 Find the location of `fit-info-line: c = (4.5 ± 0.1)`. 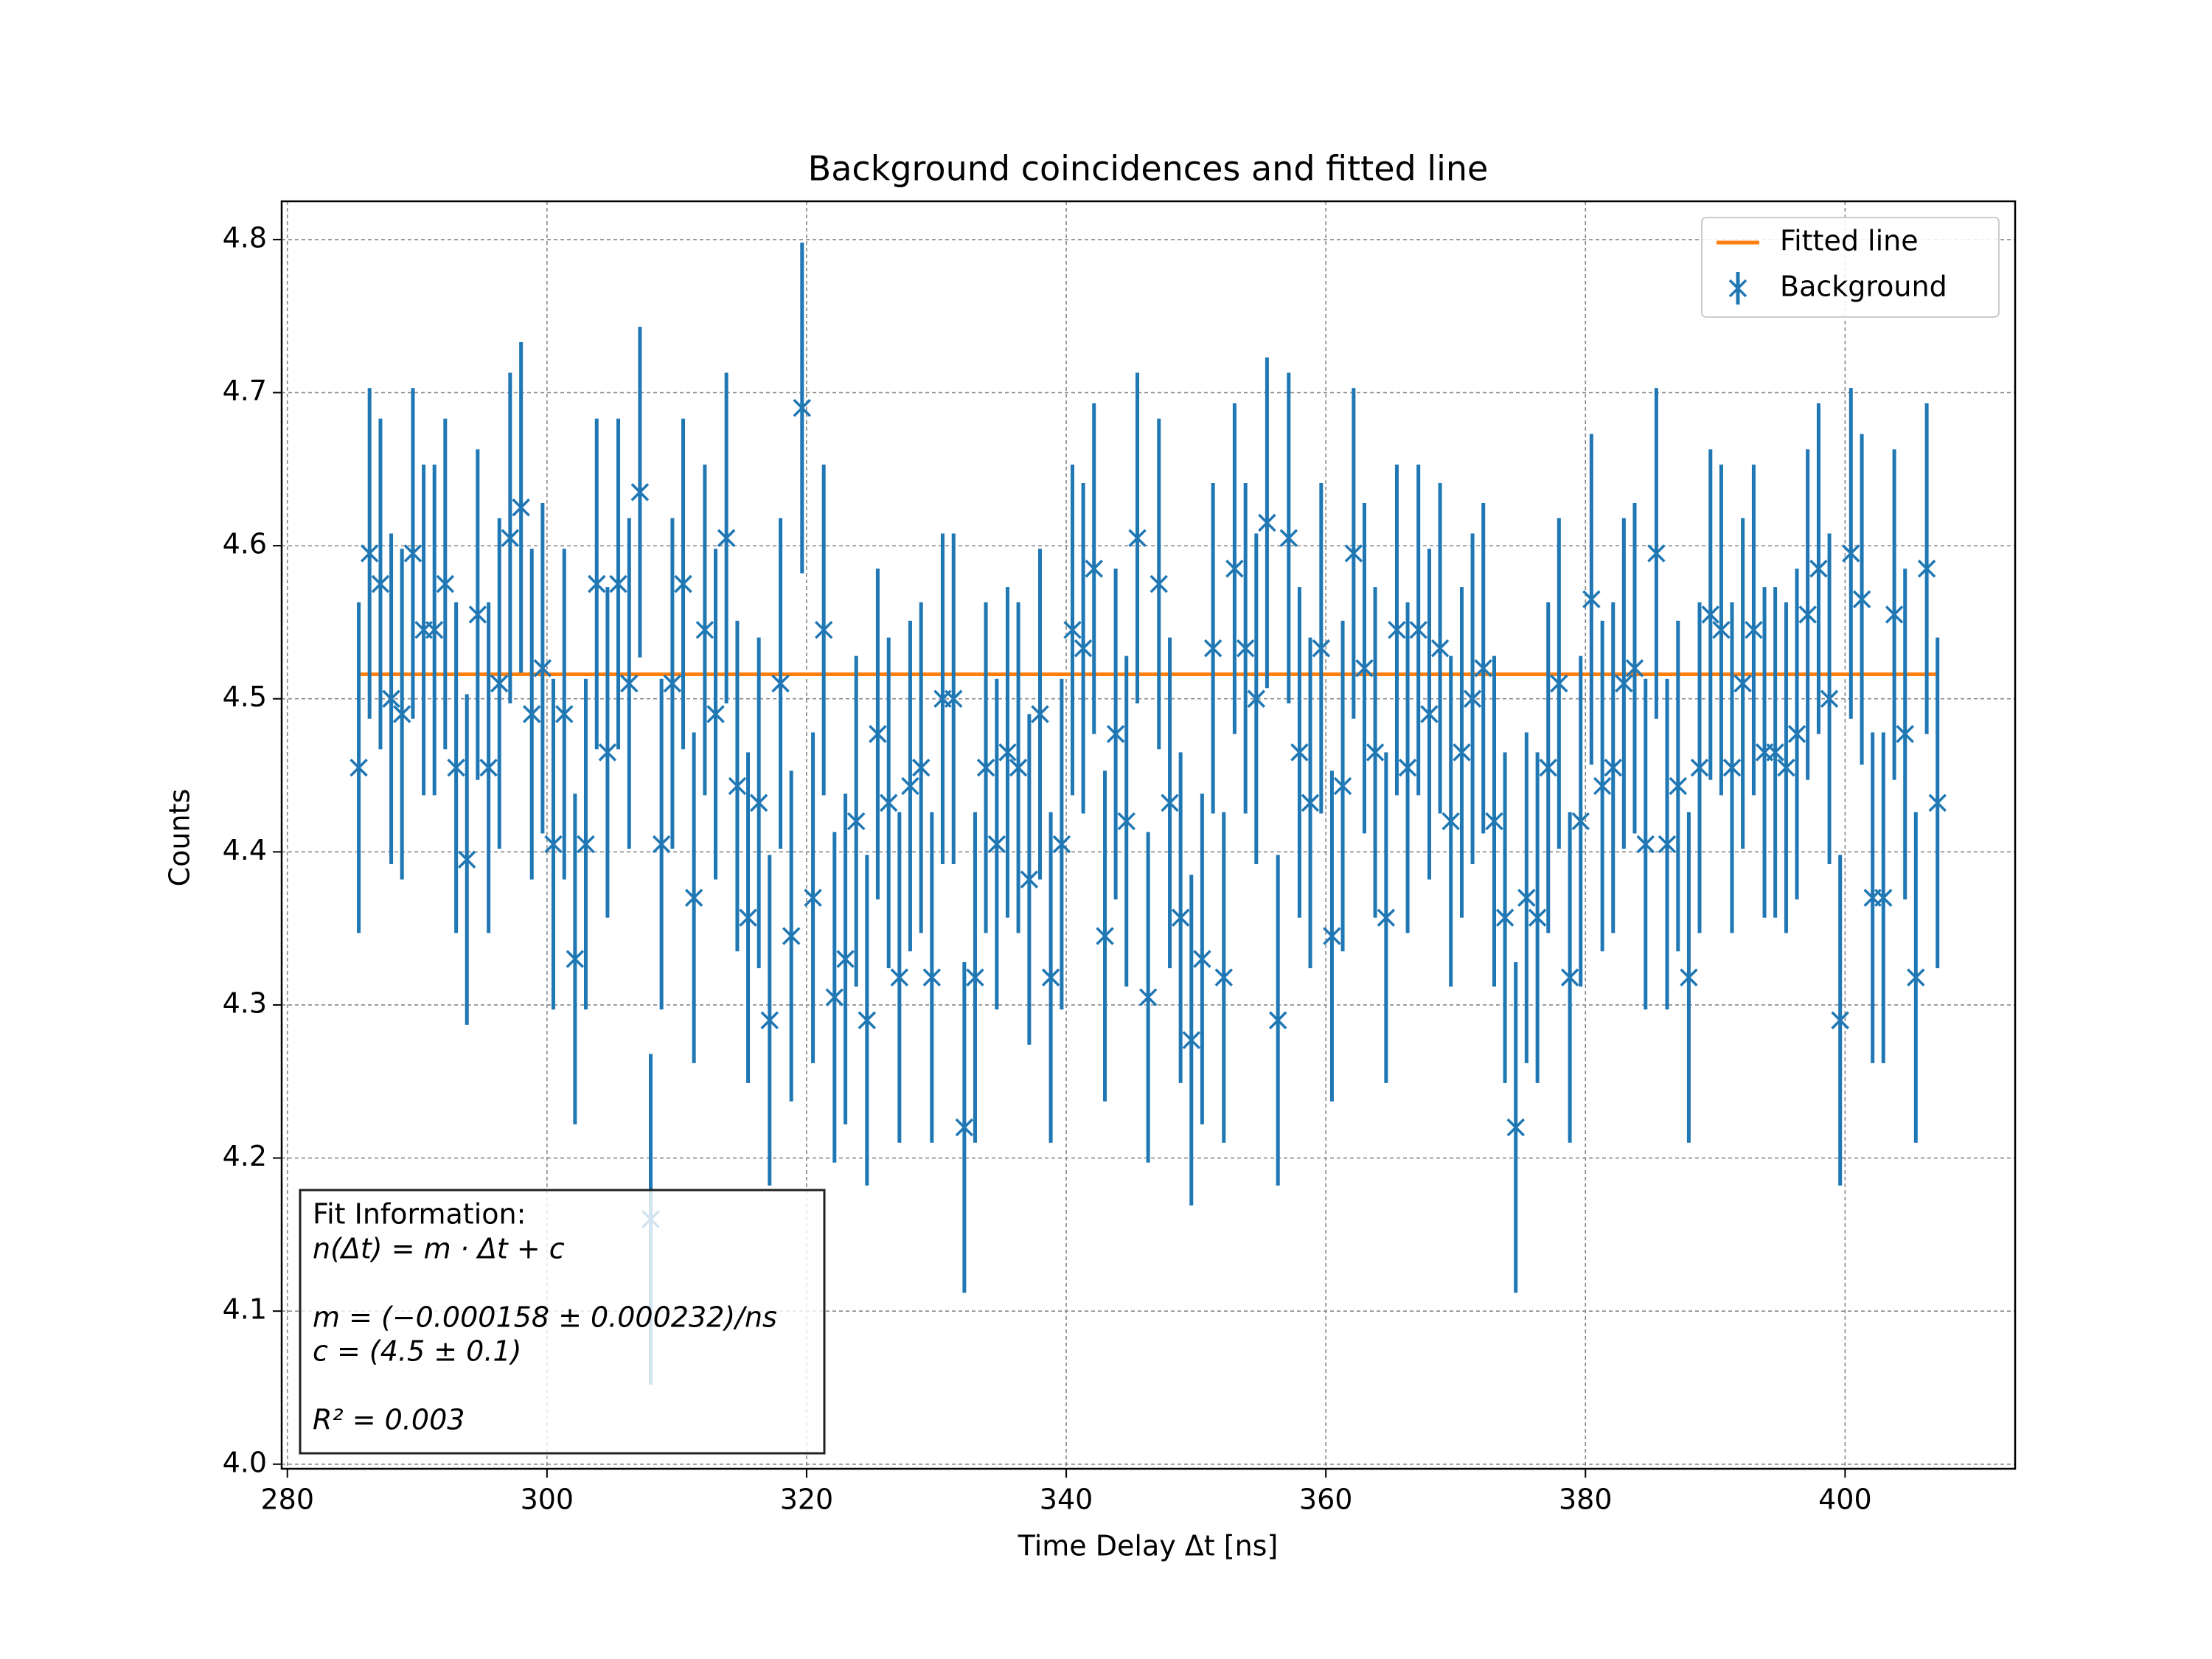

fit-info-line: c = (4.5 ± 0.1) is located at coordinates (417, 1351).